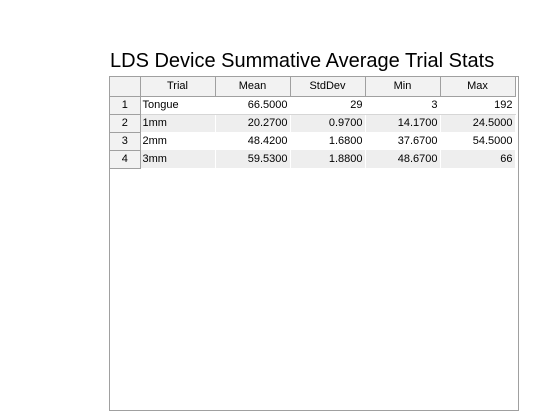 This screenshot has height=420, width=560. I want to click on cell-min: 48.6700, so click(403, 159).